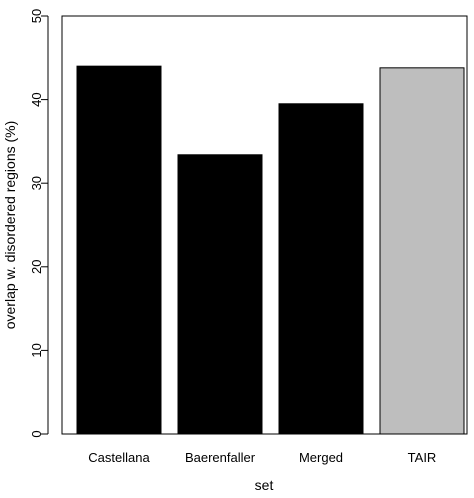  I want to click on y-tick-label: 40, so click(36, 99).